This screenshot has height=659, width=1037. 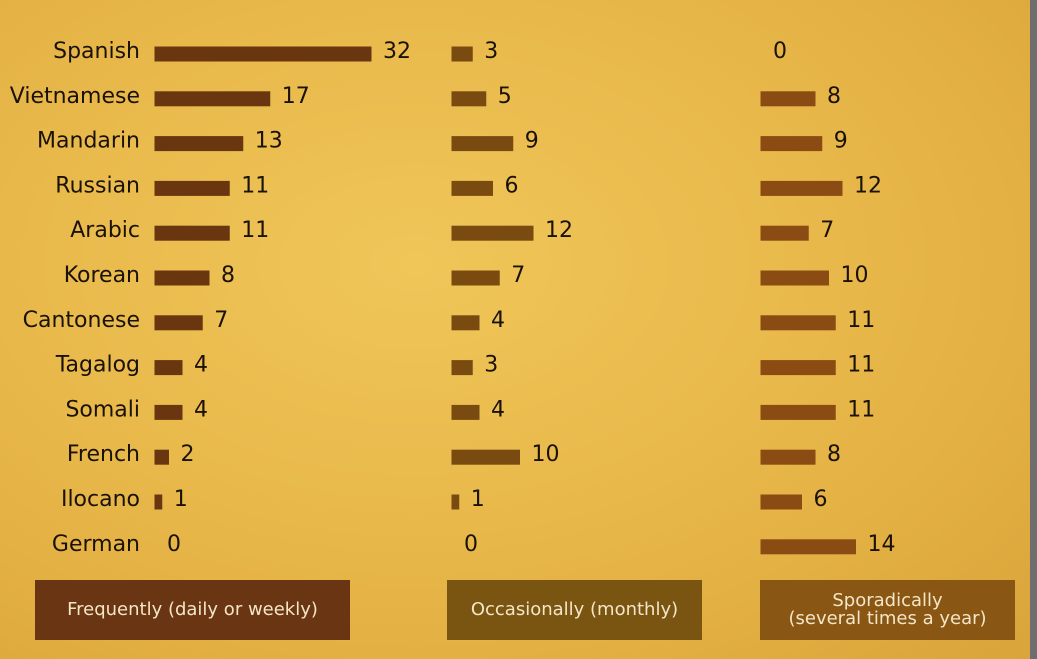 What do you see at coordinates (296, 96) in the screenshot?
I see `value-label: 17` at bounding box center [296, 96].